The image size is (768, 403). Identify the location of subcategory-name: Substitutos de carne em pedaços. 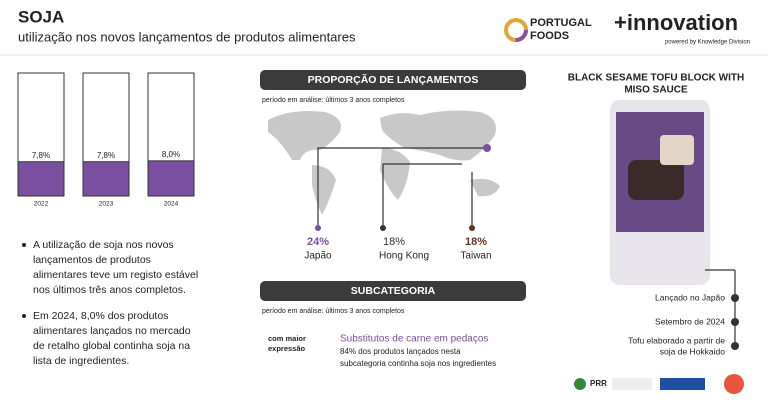
(414, 339).